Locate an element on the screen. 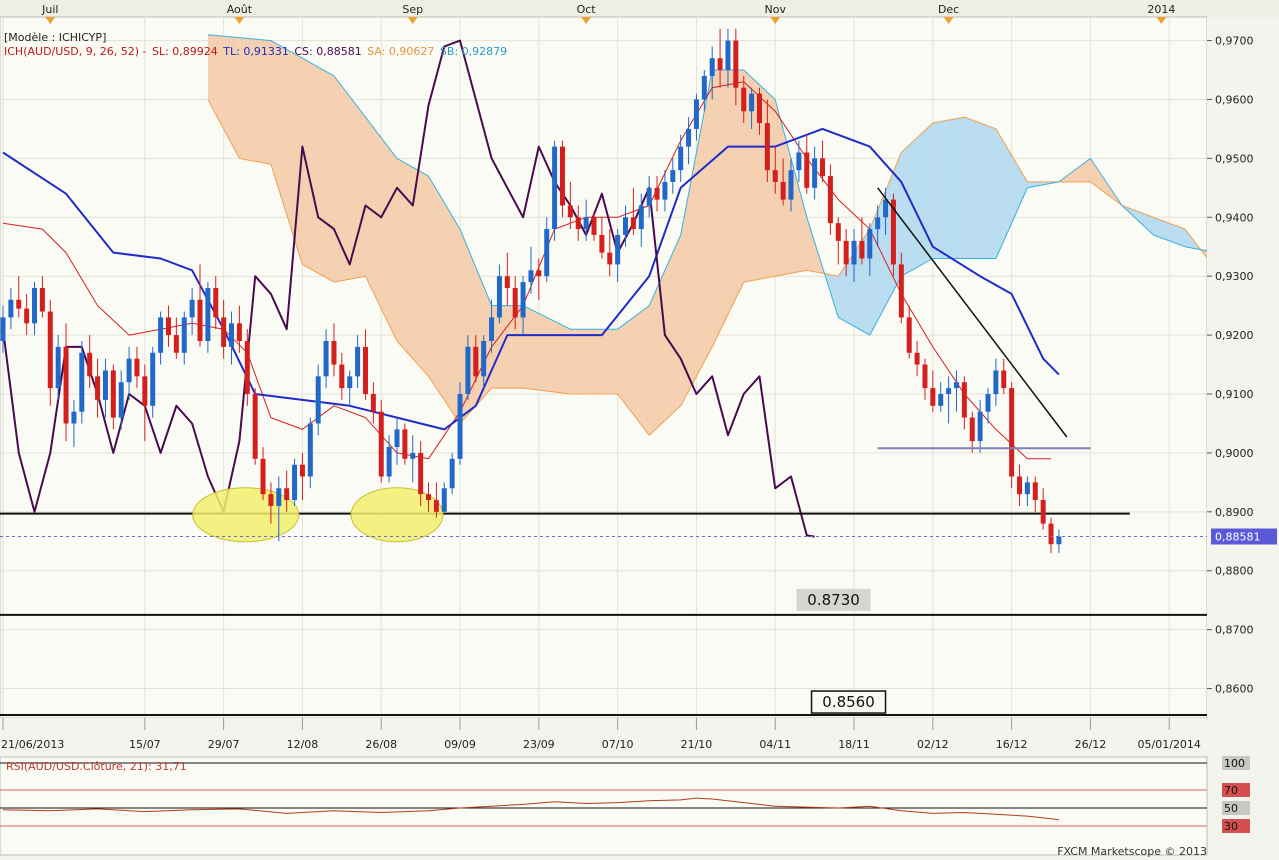 The width and height of the screenshot is (1279, 860). resistance-trendline is located at coordinates (972, 312).